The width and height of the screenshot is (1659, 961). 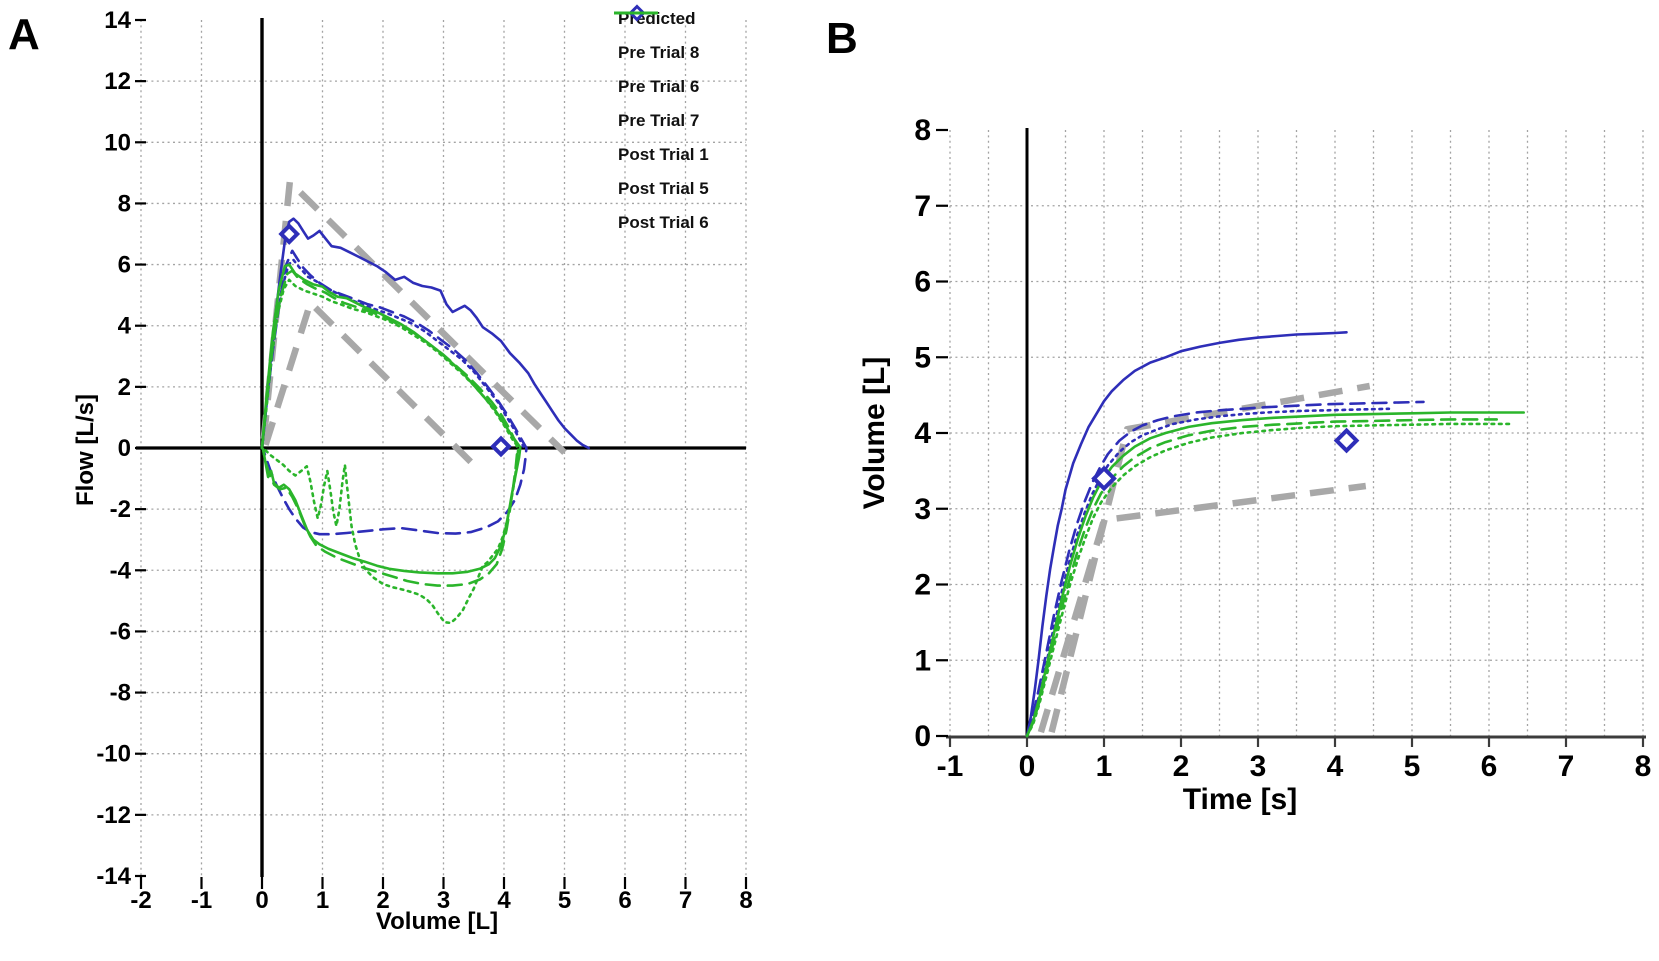 I want to click on legend-item-post-trial-5: Post Trial 5, so click(x=659, y=108).